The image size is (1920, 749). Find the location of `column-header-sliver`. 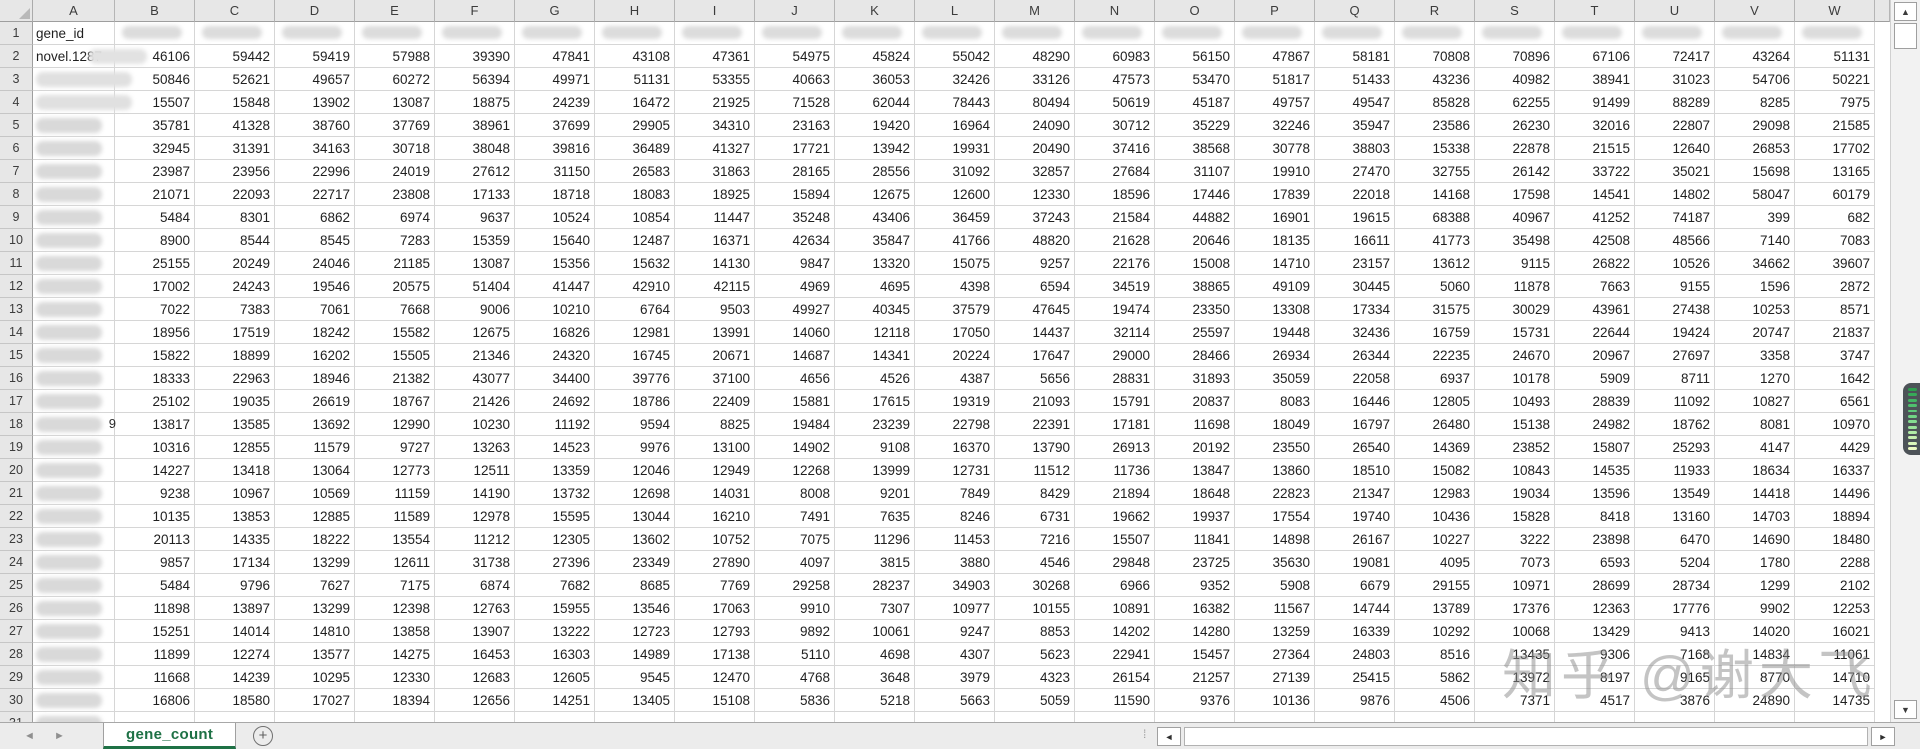

column-header-sliver is located at coordinates (1882, 11).